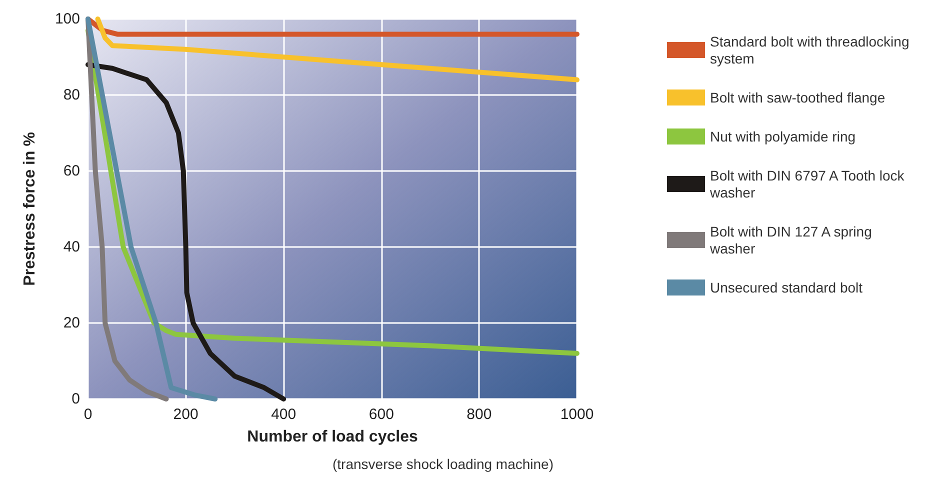  What do you see at coordinates (786, 288) in the screenshot?
I see `legend-label: Unsecured standard bolt` at bounding box center [786, 288].